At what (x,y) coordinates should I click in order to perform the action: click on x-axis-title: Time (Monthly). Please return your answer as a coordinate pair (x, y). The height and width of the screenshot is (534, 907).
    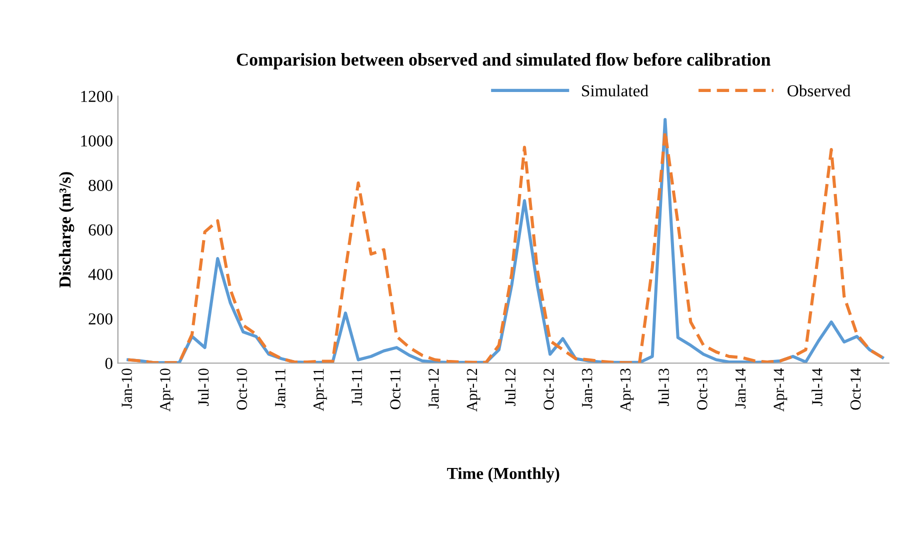
    Looking at the image, I should click on (503, 475).